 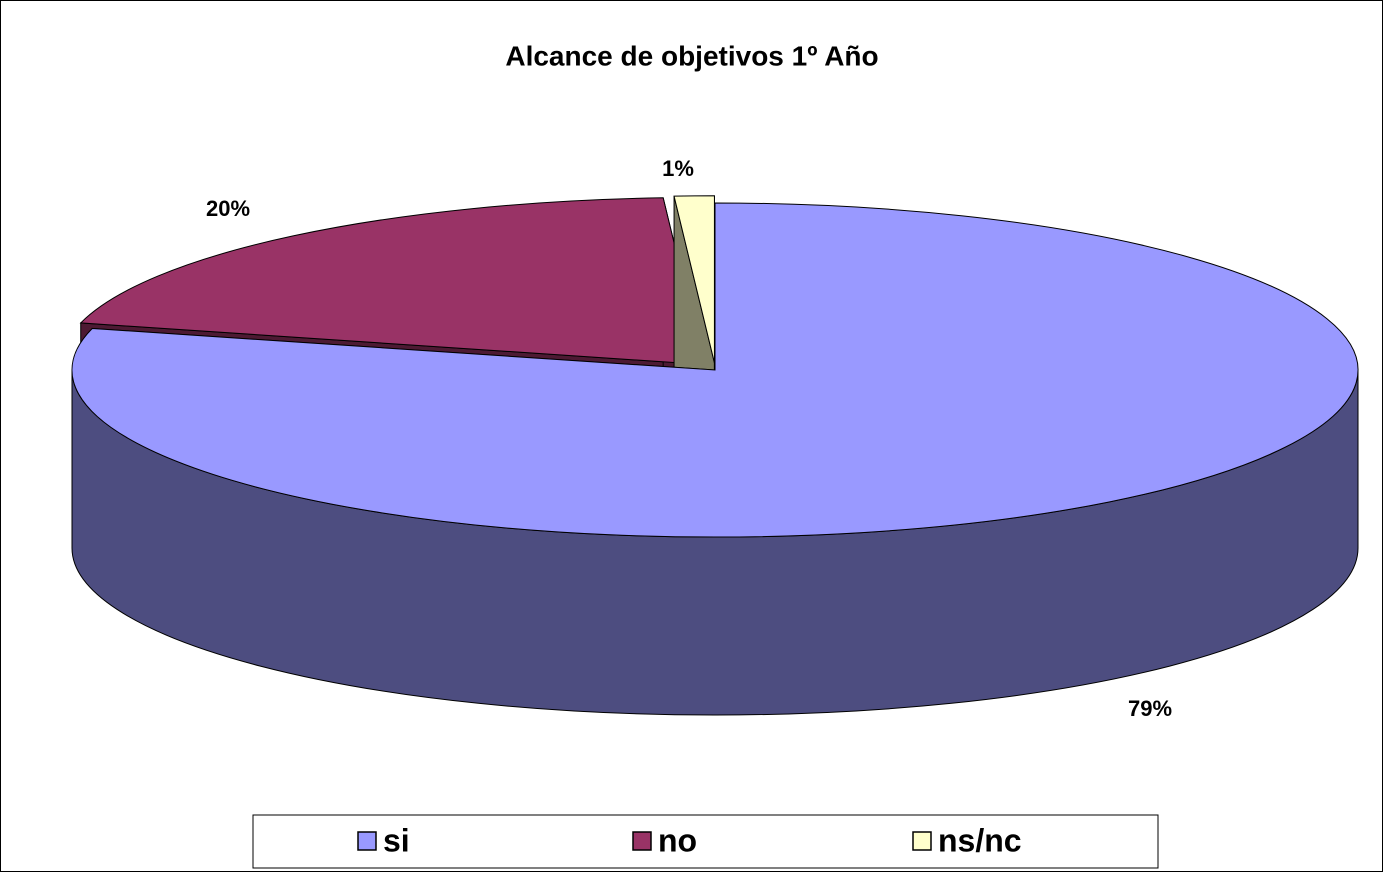 I want to click on data-label: 1%, so click(x=678, y=168).